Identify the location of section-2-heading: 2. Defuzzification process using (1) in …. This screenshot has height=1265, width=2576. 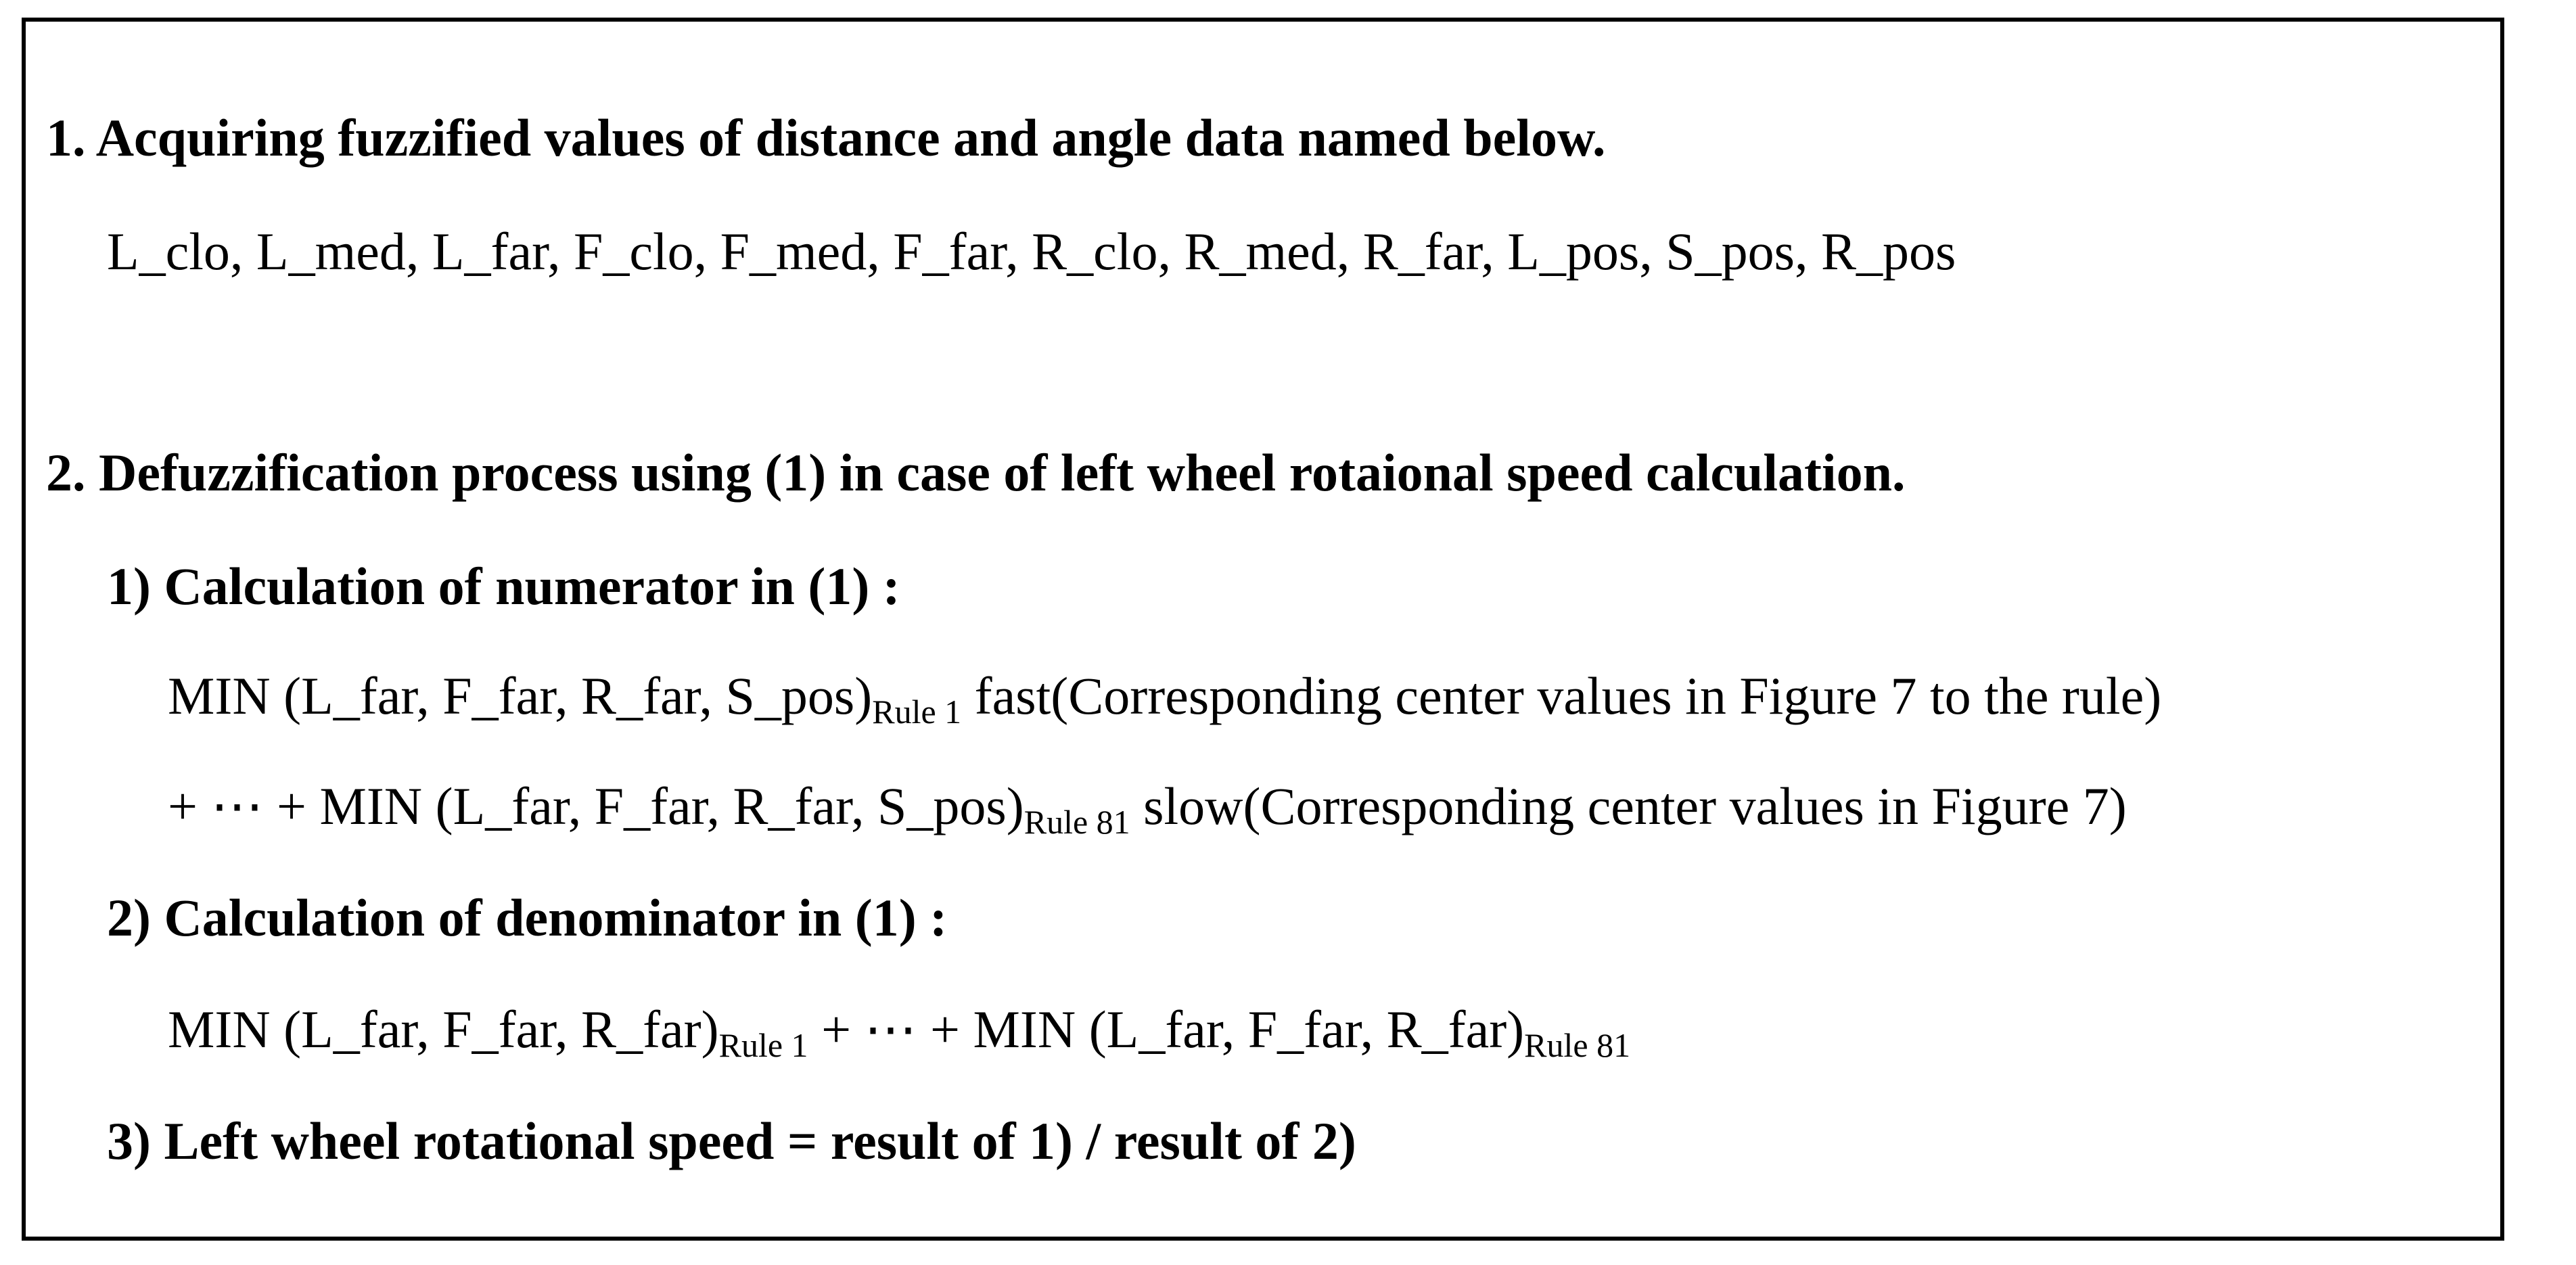
(976, 472).